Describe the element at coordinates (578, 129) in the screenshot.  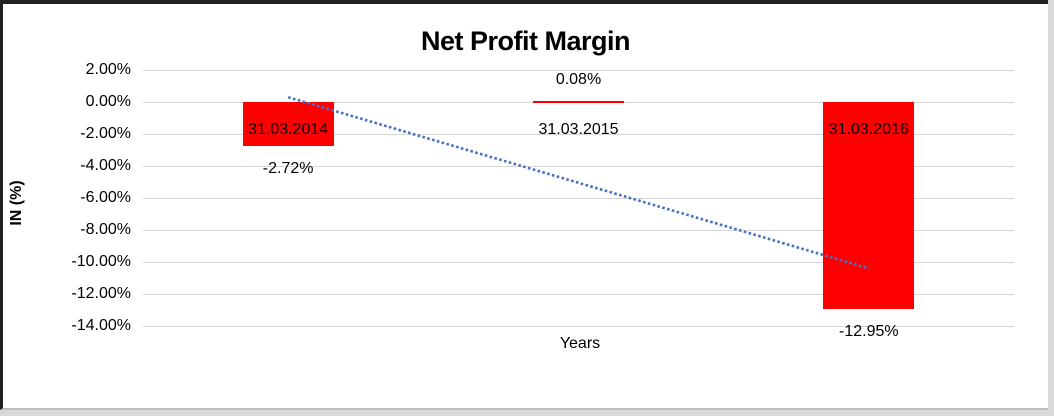
I see `category-label: 31.03.2015` at that location.